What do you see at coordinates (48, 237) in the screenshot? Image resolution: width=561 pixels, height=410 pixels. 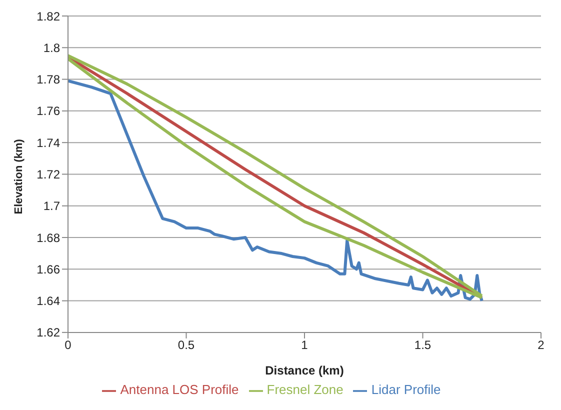 I see `y-tick-label: 1.68` at bounding box center [48, 237].